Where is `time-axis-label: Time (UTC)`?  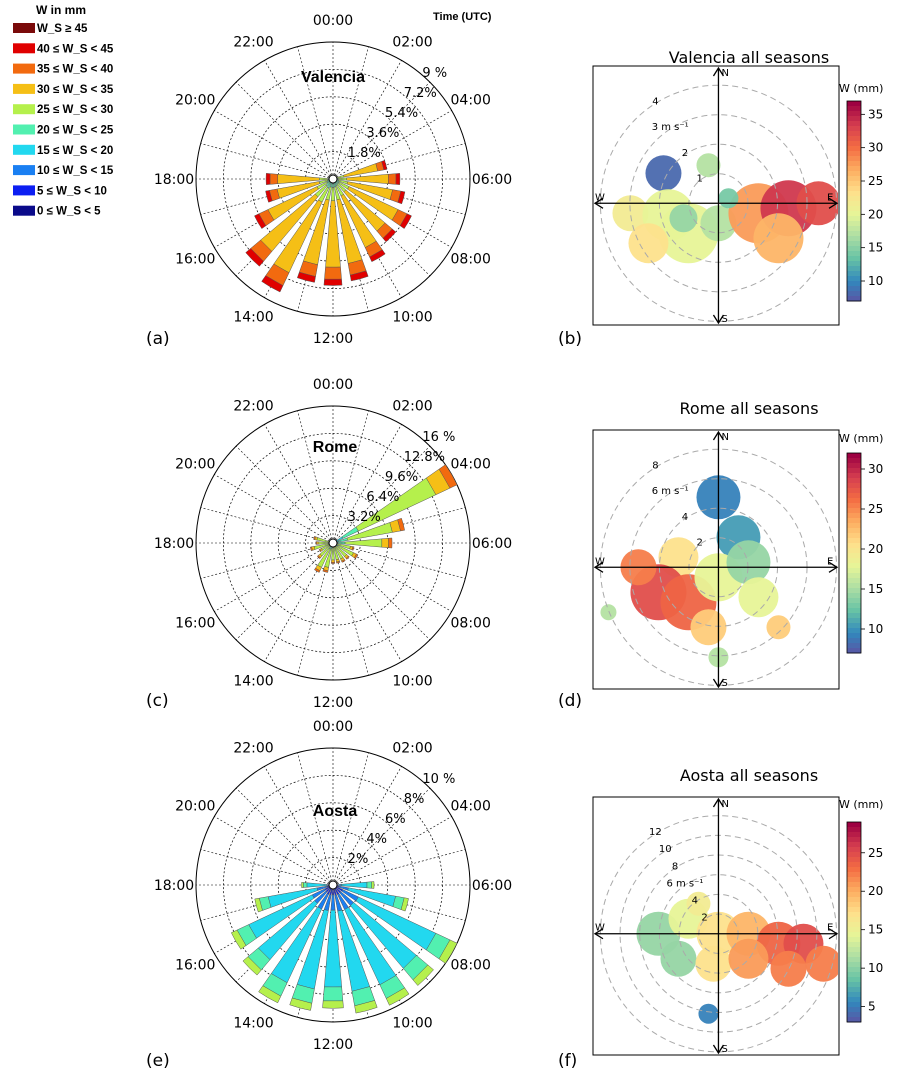 time-axis-label: Time (UTC) is located at coordinates (462, 17).